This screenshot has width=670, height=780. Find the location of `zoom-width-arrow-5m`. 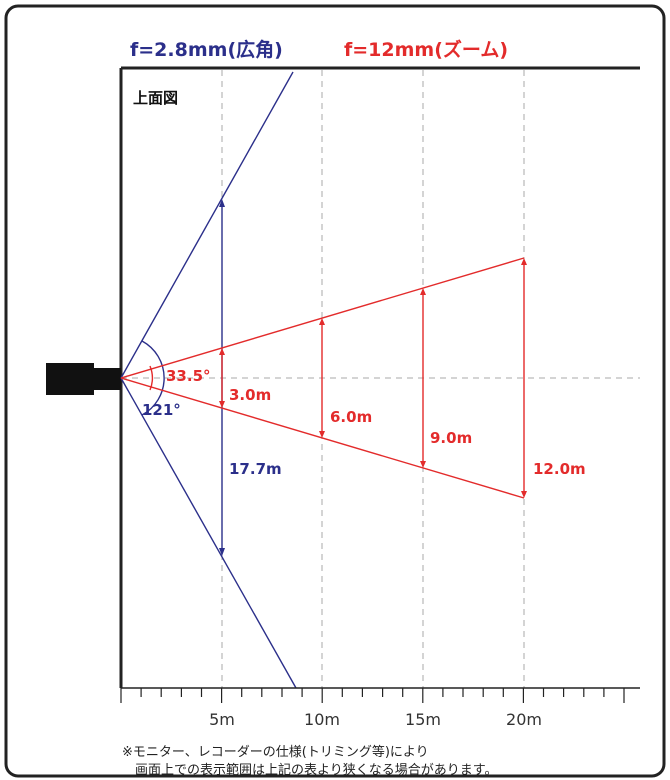

zoom-width-arrow-5m is located at coordinates (222, 378).